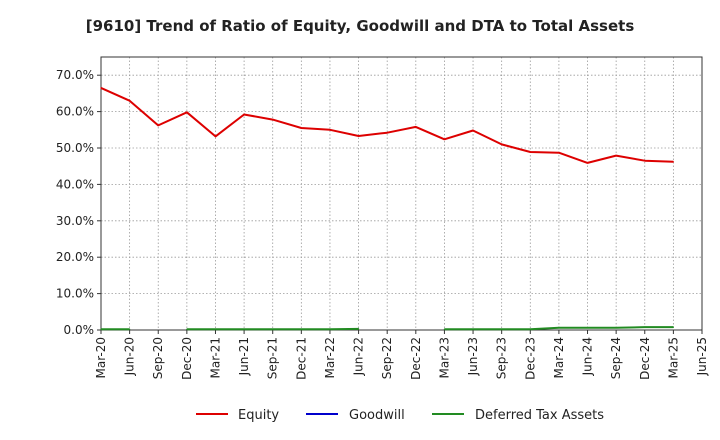  Describe the element at coordinates (588, 356) in the screenshot. I see `x-tick-label: Jun-24` at that location.